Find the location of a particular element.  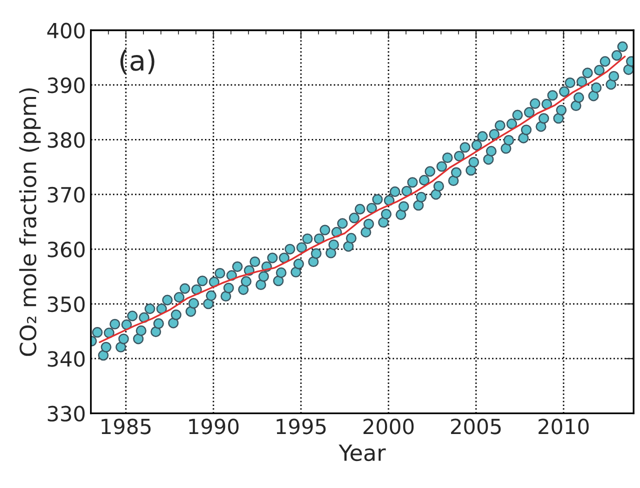

y-axis-title: CO₂ mole fraction (ppm) is located at coordinates (30, 222).